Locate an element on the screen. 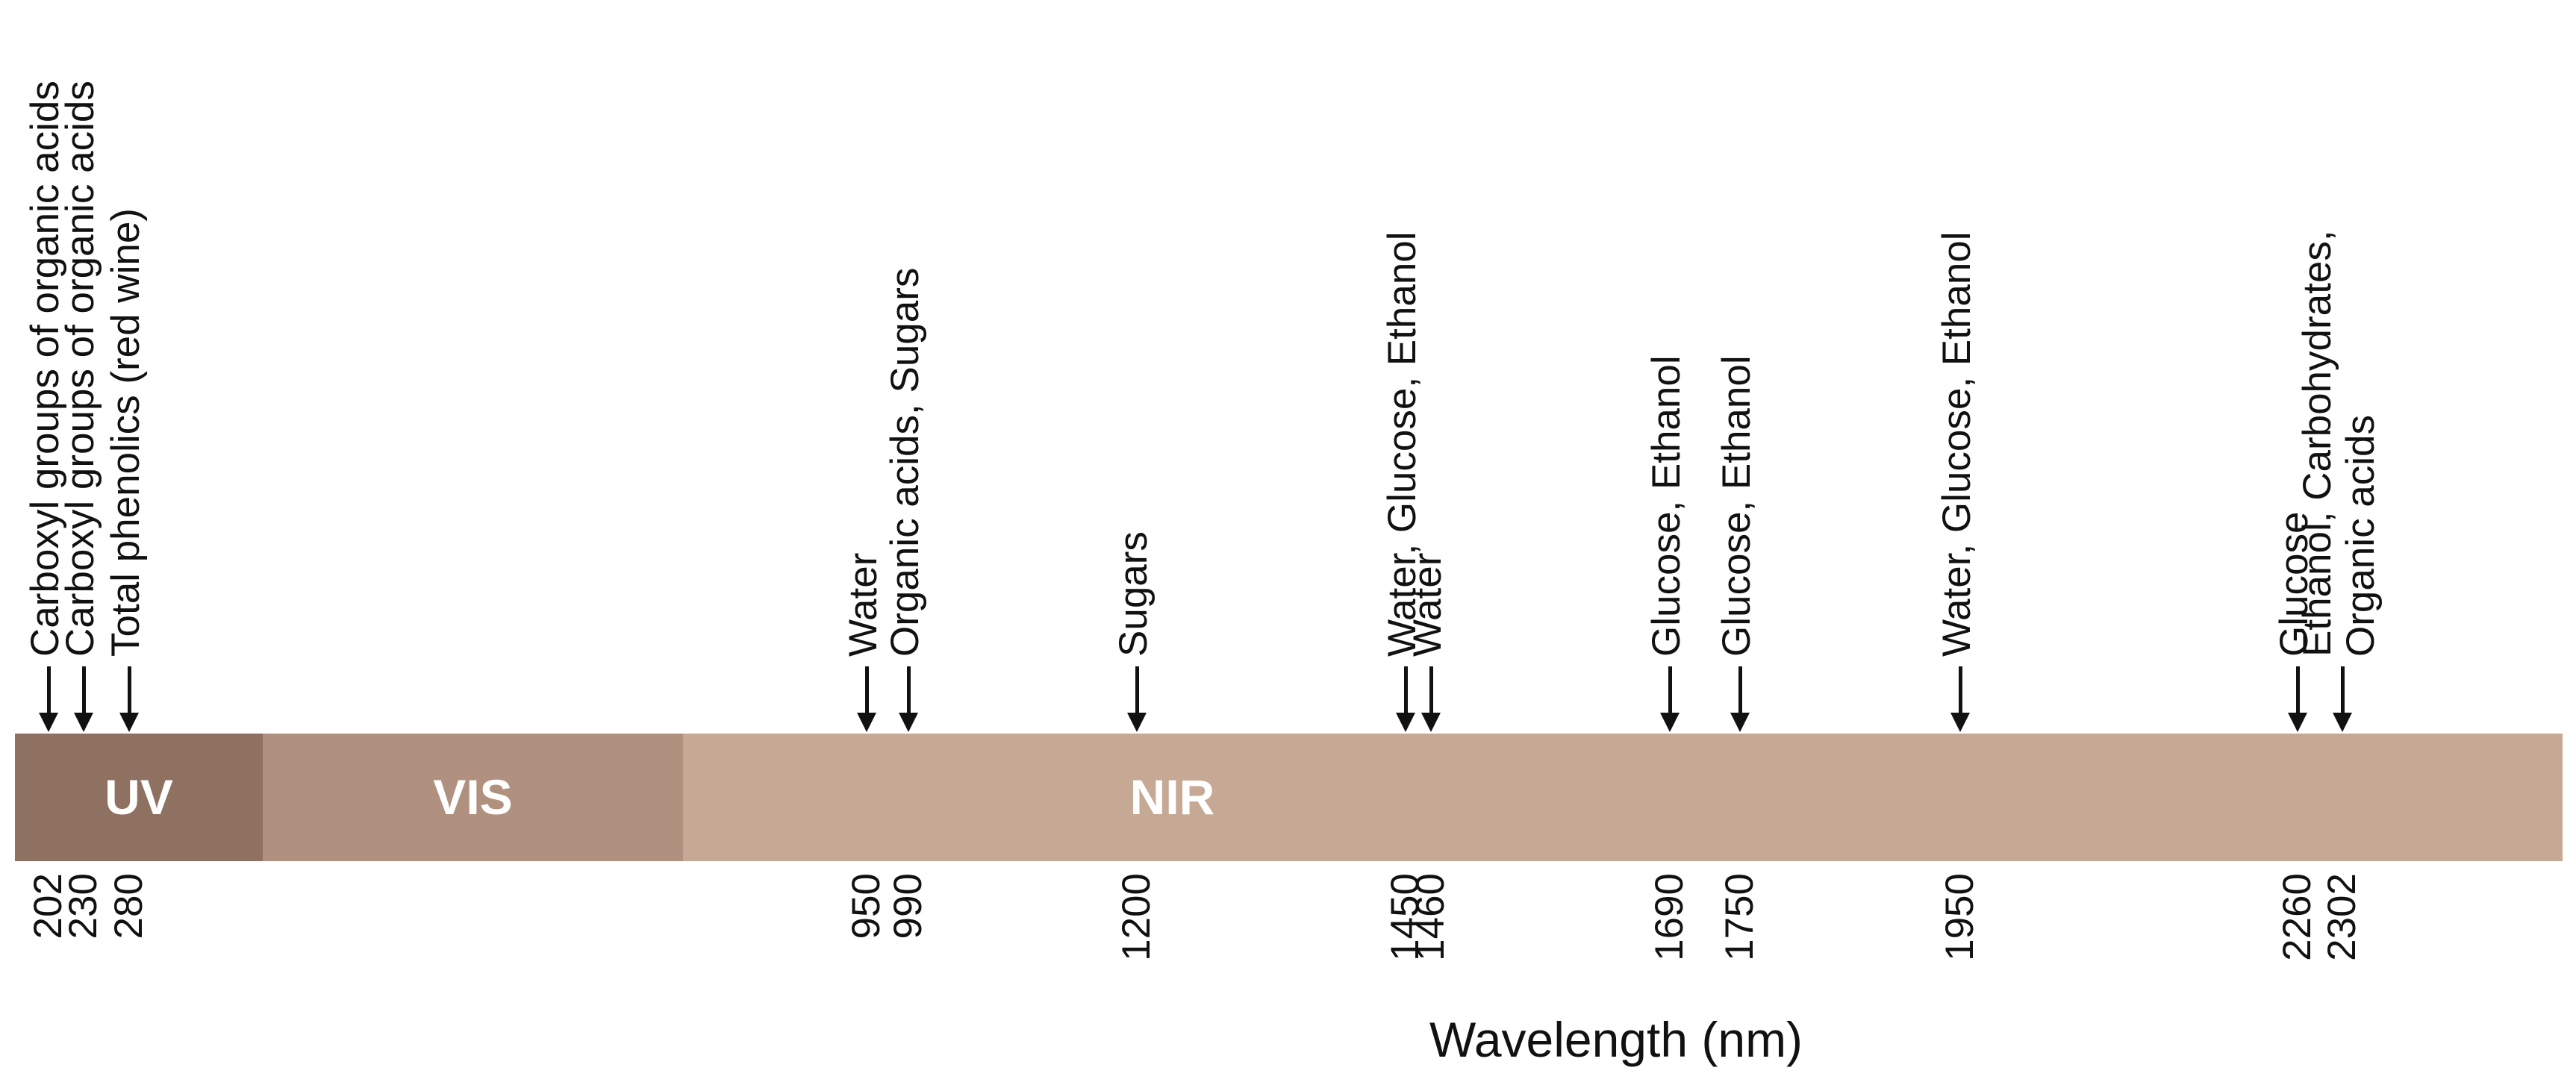 This screenshot has height=1091, width=2576. uv-region-label: UV is located at coordinates (139, 797).